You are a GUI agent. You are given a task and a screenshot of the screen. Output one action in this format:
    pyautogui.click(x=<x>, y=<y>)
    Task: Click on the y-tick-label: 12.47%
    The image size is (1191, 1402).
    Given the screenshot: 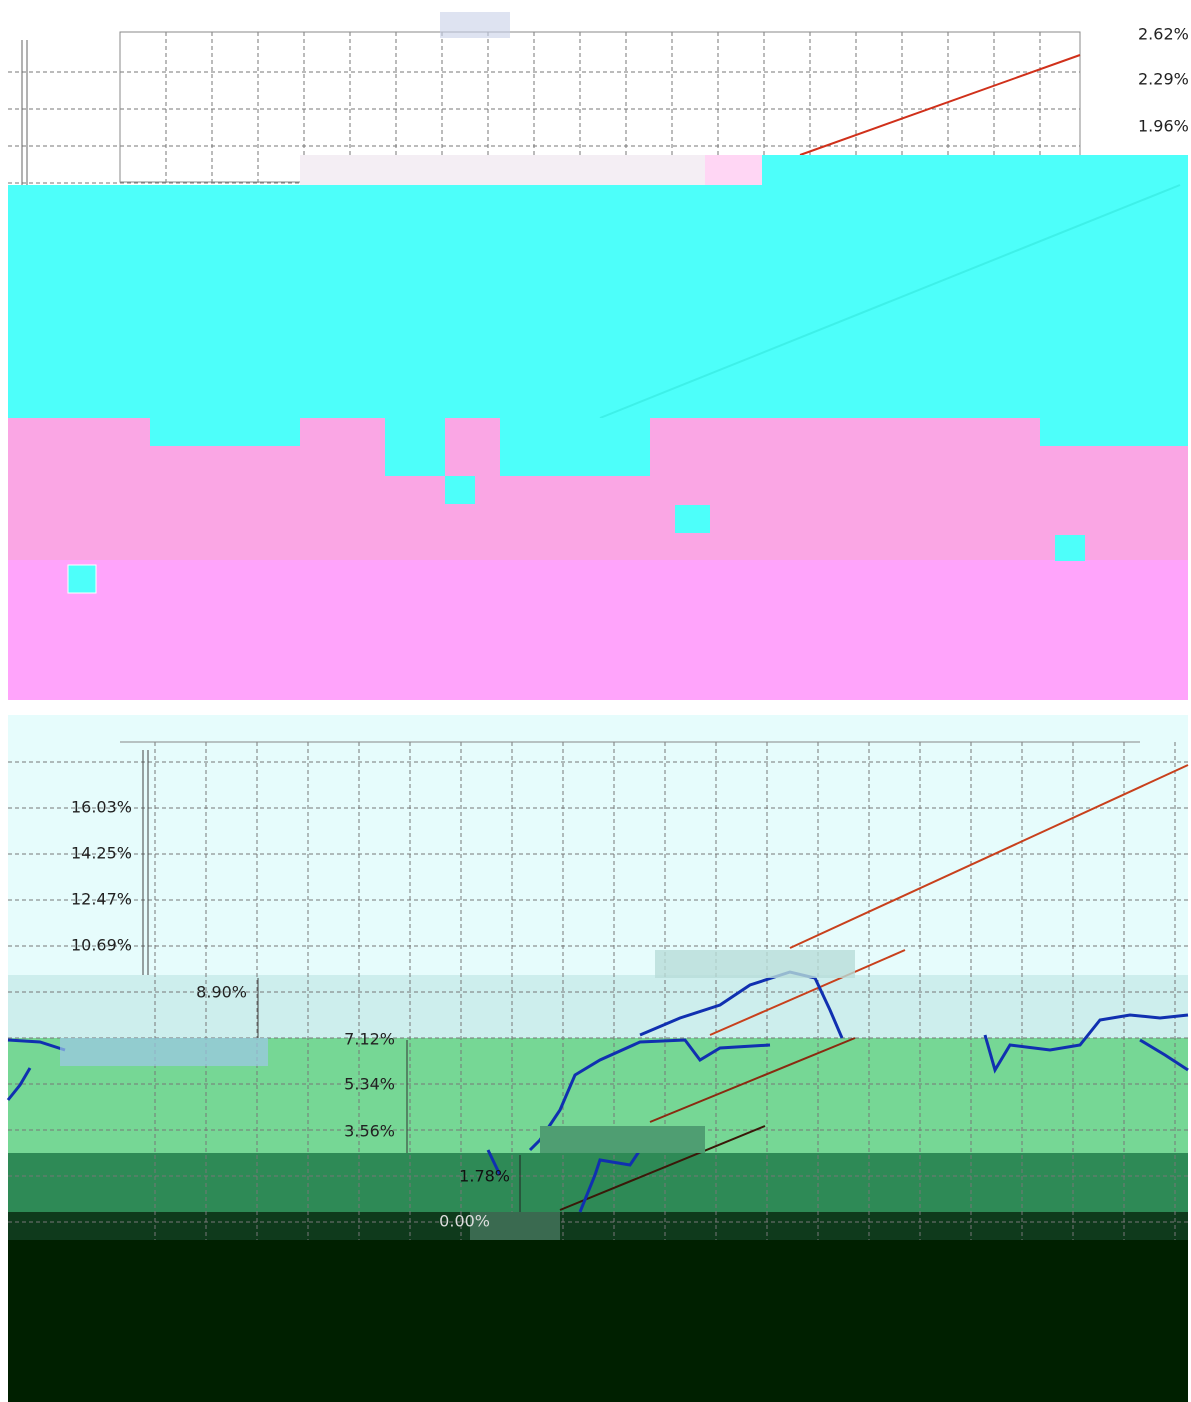 What is the action you would take?
    pyautogui.click(x=101, y=899)
    